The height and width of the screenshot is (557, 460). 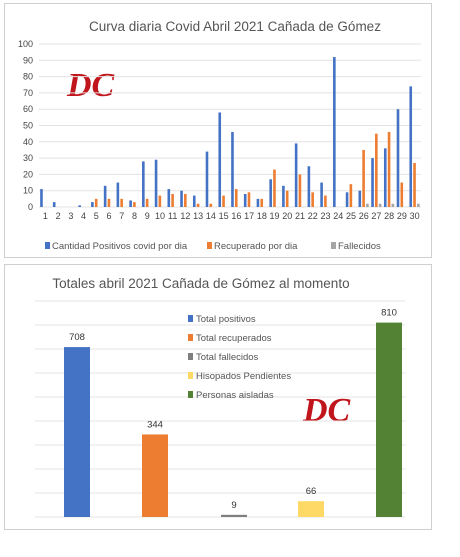 I want to click on data-label: 708, so click(x=77, y=337).